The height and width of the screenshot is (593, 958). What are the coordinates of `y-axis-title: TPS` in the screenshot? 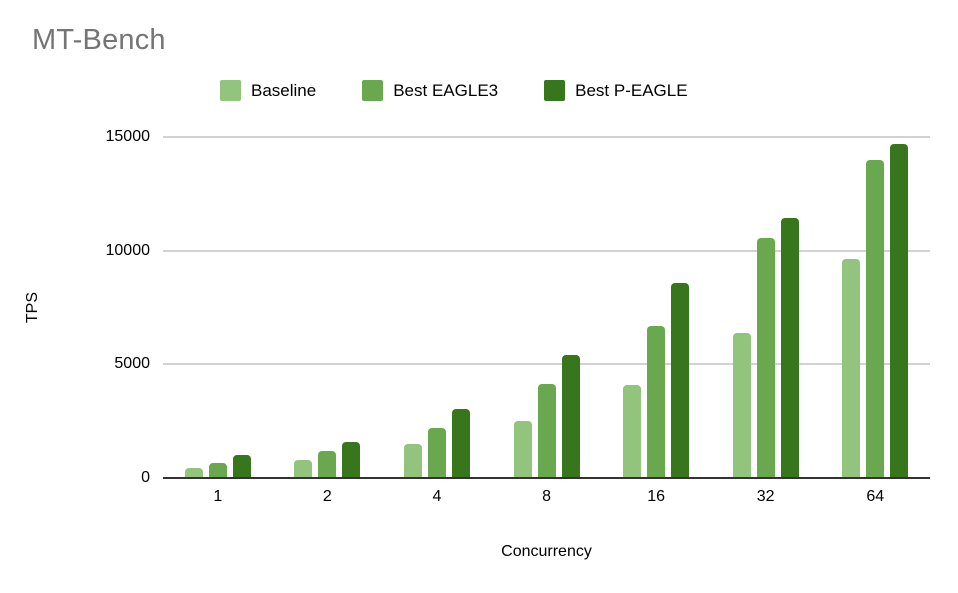 It's located at (32, 307).